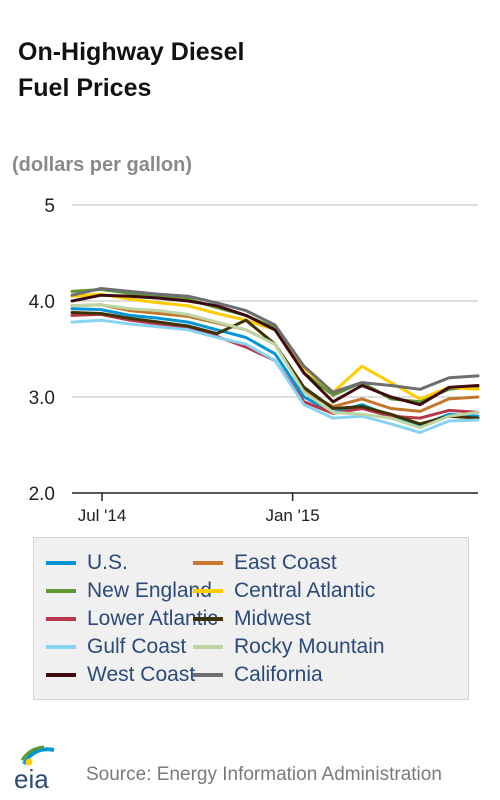 This screenshot has height=800, width=500. I want to click on legend-label: California, so click(278, 674).